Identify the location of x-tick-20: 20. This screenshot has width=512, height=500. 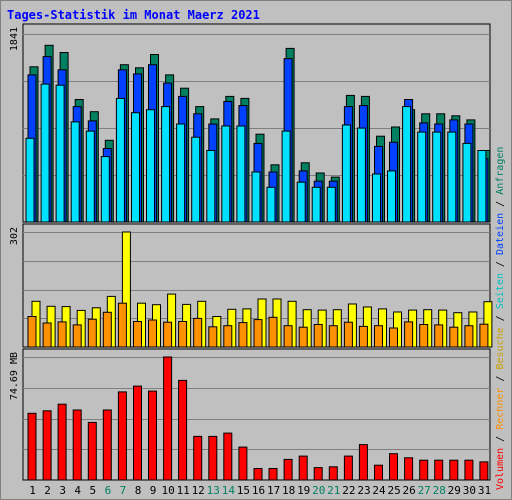
(318, 490).